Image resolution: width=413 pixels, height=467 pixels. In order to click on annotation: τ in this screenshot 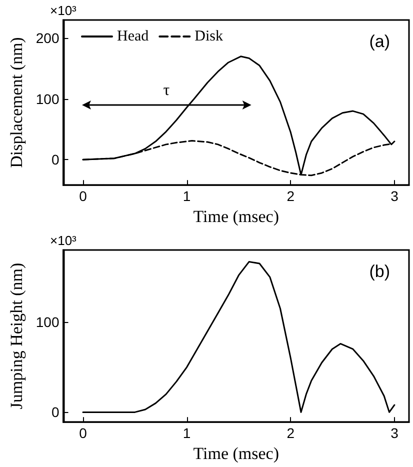, I will do `click(166, 91)`.